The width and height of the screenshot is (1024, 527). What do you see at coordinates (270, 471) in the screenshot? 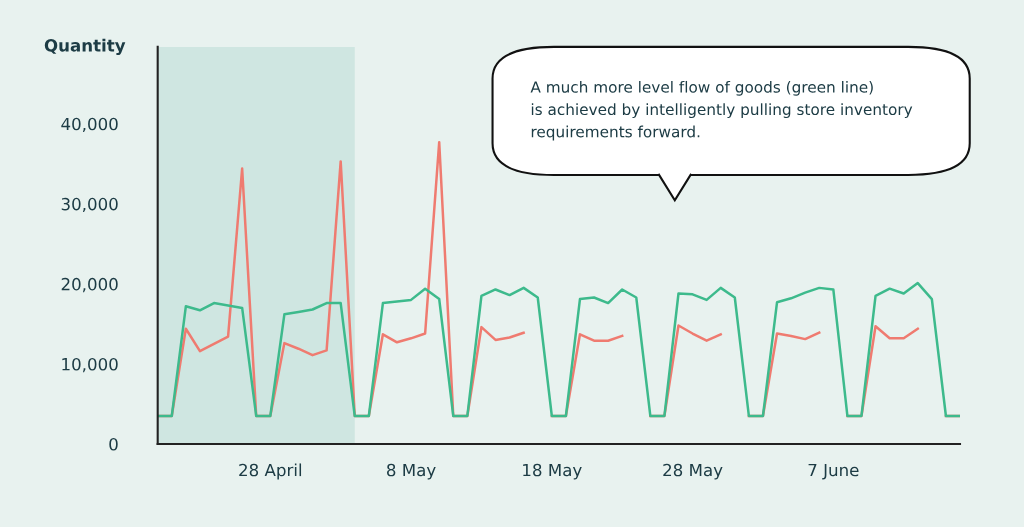
I see `x-tick-label: 28 April` at bounding box center [270, 471].